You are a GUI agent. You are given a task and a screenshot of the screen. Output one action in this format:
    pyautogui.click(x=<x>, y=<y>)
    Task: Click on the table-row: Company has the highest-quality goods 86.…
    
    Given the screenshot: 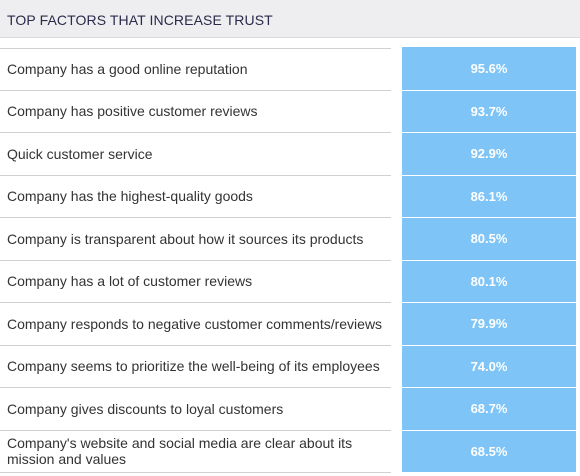 What is the action you would take?
    pyautogui.click(x=290, y=196)
    